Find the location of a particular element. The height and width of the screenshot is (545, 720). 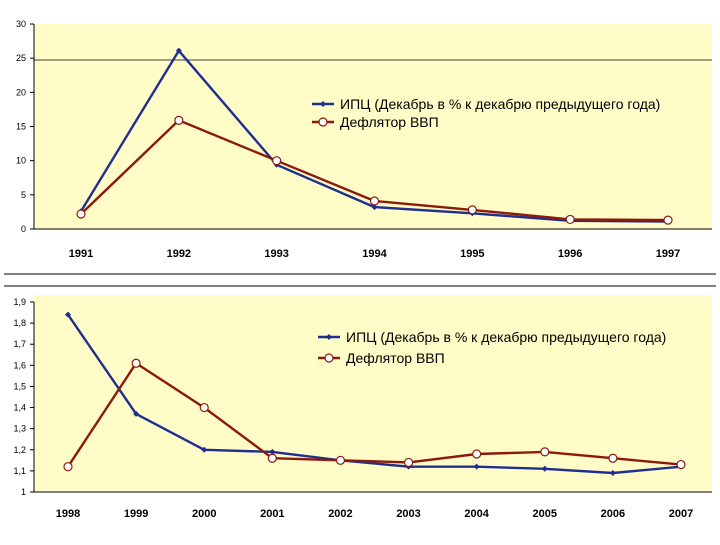

chart-1-x-axis: 1991 1992 1993 1994 1995 1996 1997 is located at coordinates (373, 244).